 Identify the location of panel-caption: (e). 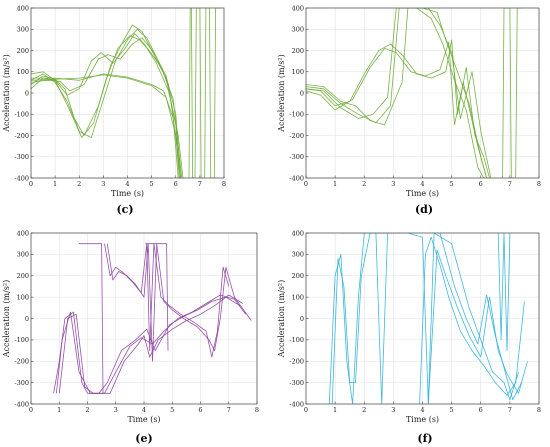
(143, 438).